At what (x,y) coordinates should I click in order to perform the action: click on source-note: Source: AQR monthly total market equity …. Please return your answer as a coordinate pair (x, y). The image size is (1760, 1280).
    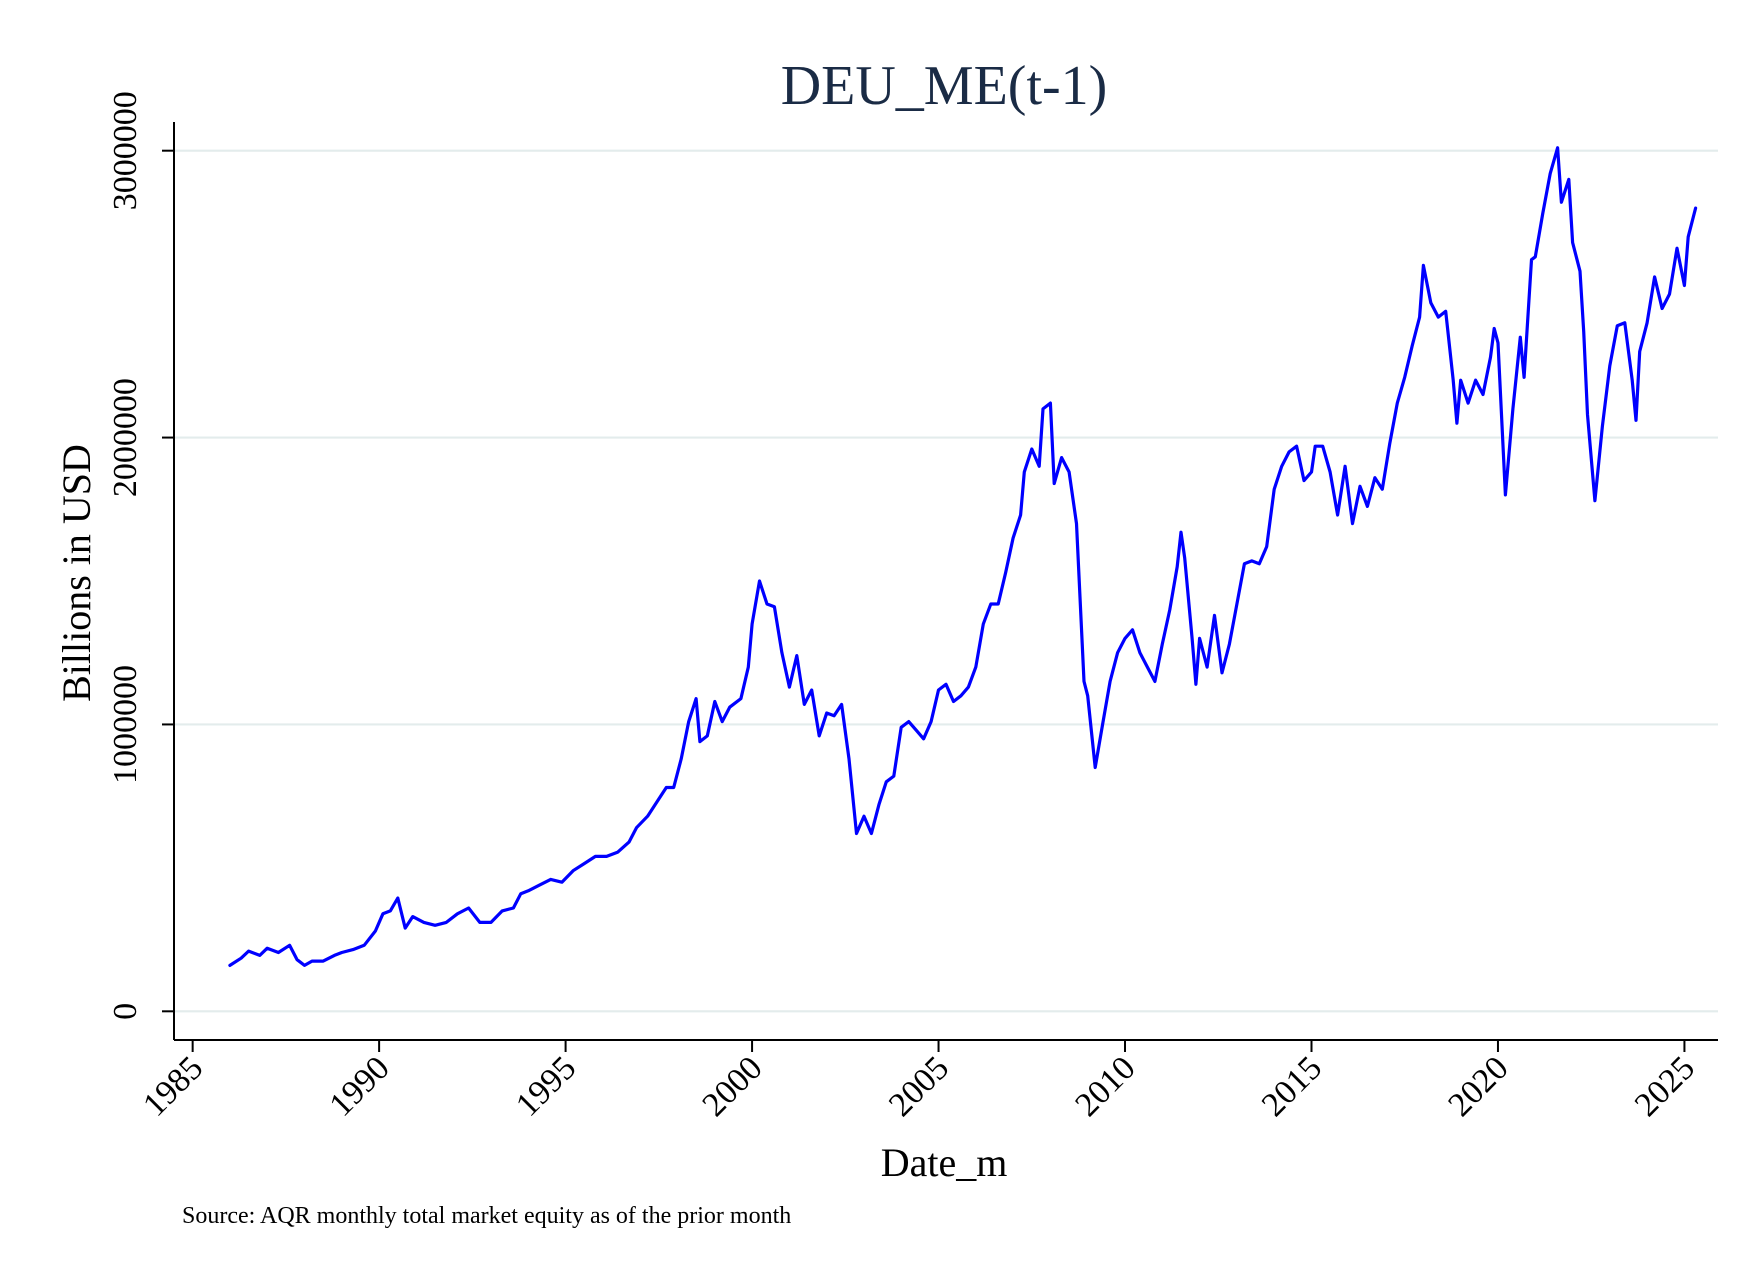
    Looking at the image, I should click on (486, 1216).